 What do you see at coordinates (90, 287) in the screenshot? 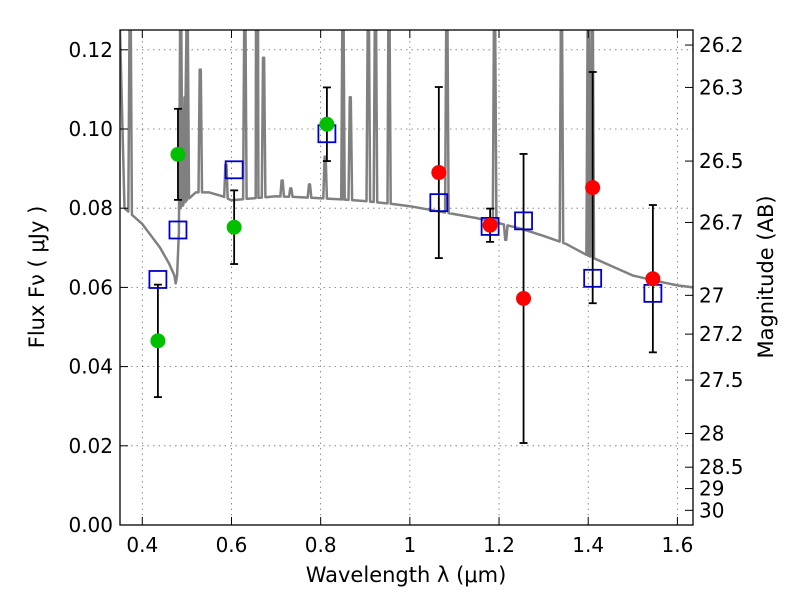
I see `y-tick-label: 0.06` at bounding box center [90, 287].